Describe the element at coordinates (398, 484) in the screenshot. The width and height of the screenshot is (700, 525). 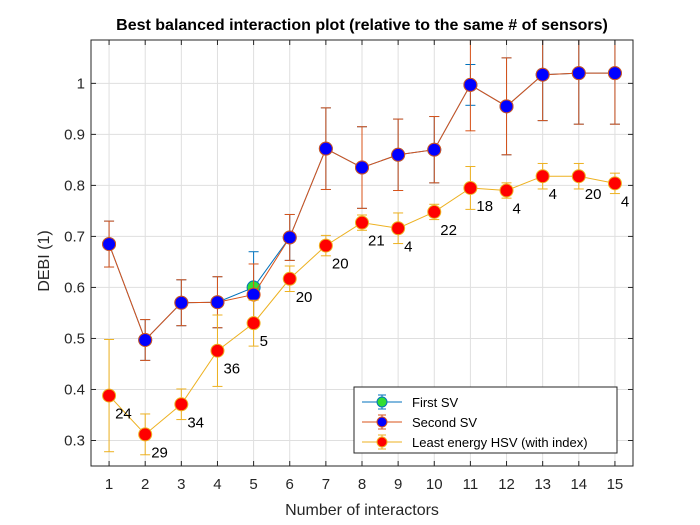
I see `x-tick-label: 9` at that location.